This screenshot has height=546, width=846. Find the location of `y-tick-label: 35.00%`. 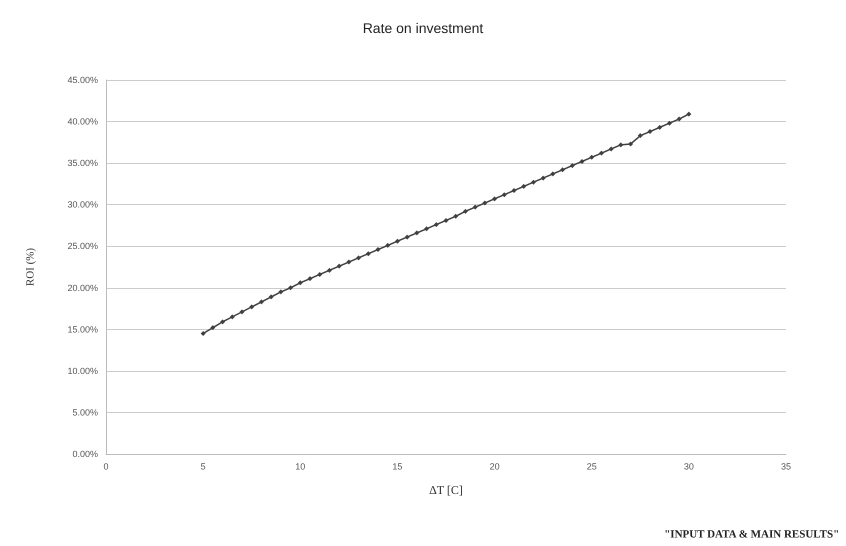

y-tick-label: 35.00% is located at coordinates (82, 163).